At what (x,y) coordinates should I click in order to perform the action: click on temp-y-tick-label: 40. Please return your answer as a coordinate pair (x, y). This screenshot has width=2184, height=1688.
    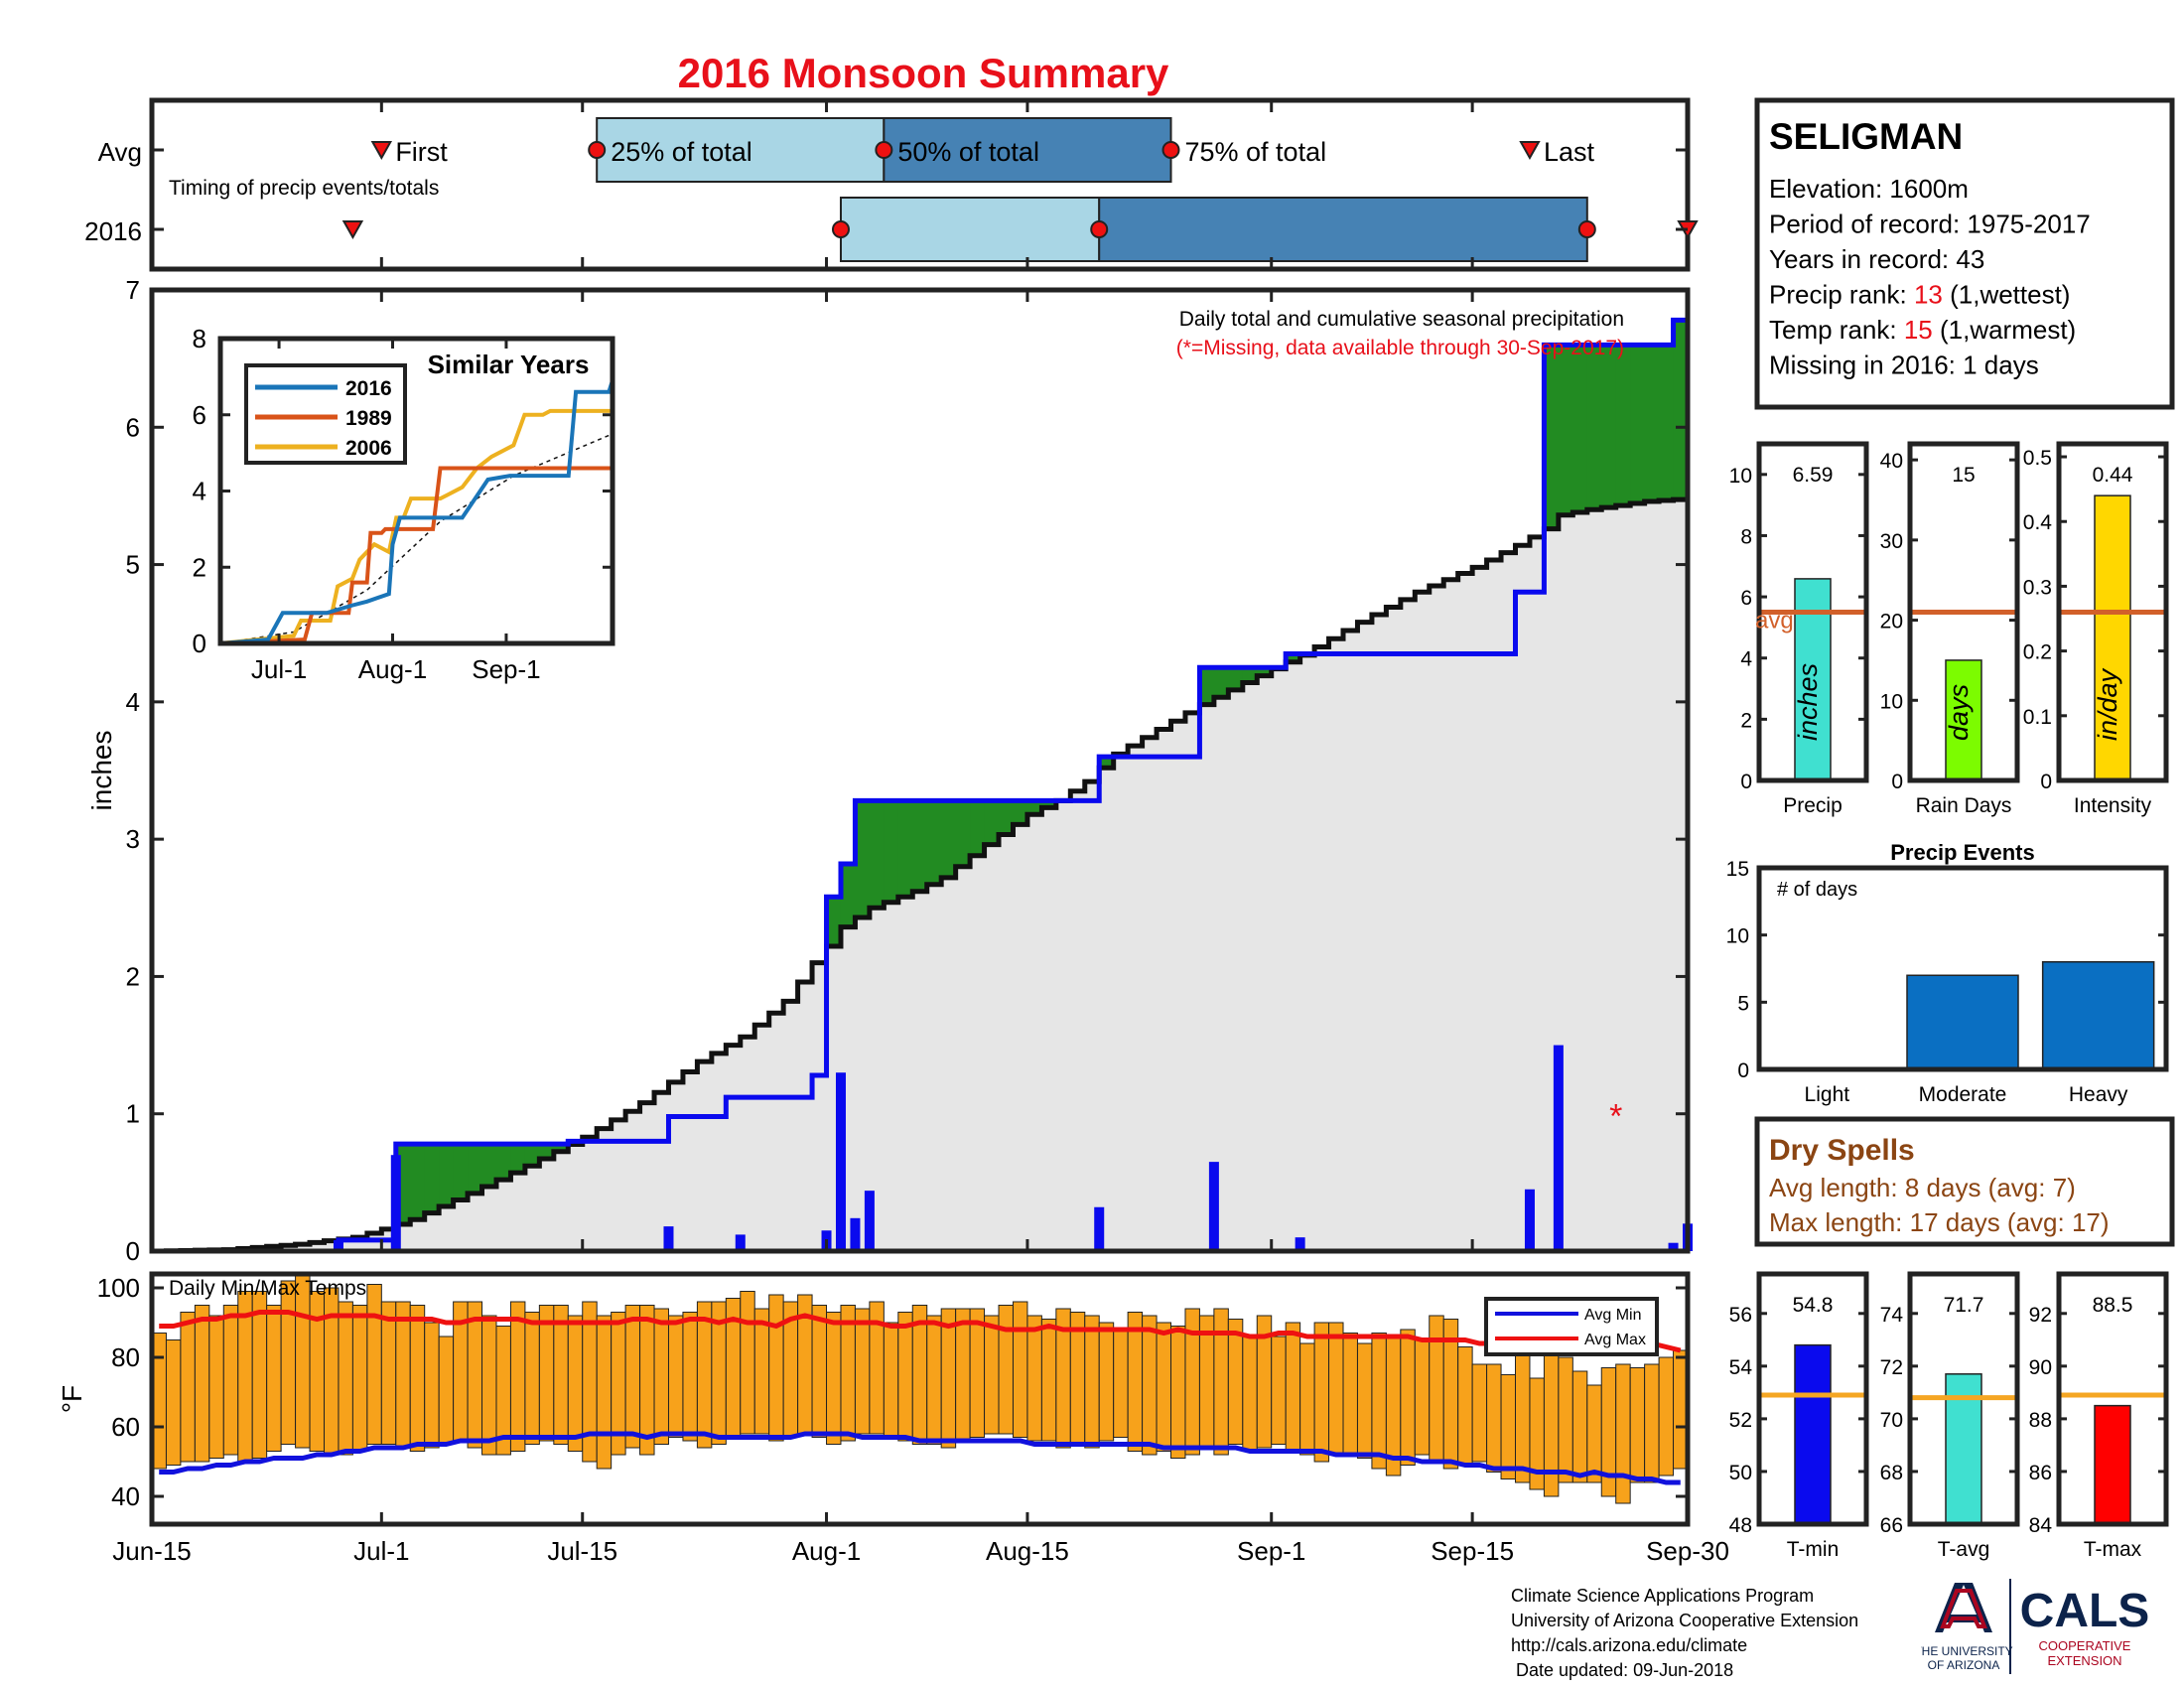
    Looking at the image, I should click on (125, 1496).